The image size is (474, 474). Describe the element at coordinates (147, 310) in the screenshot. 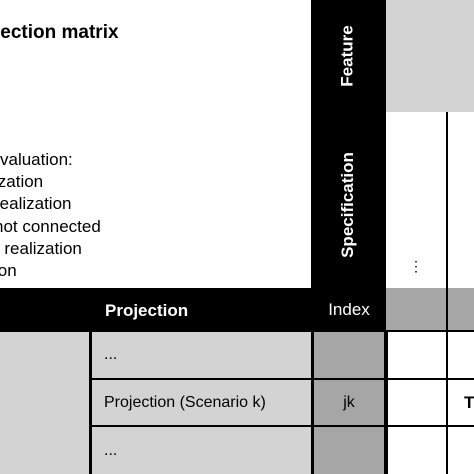

I see `projection-header: Projection` at that location.